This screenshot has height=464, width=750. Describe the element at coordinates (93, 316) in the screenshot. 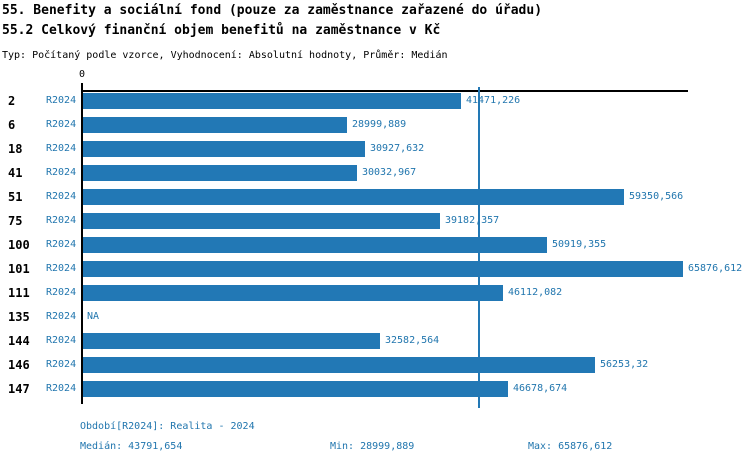

I see `na-value-label: NA` at that location.